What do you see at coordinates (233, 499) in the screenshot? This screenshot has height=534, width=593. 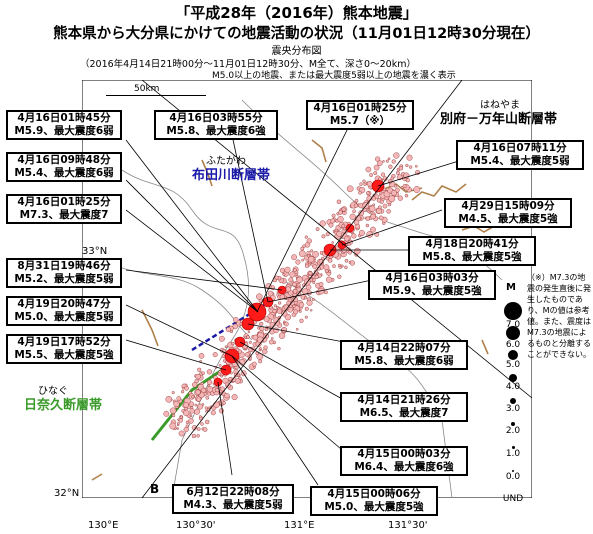 I see `event-box: 6月12日22時08分 M4.3、最大震度5弱` at bounding box center [233, 499].